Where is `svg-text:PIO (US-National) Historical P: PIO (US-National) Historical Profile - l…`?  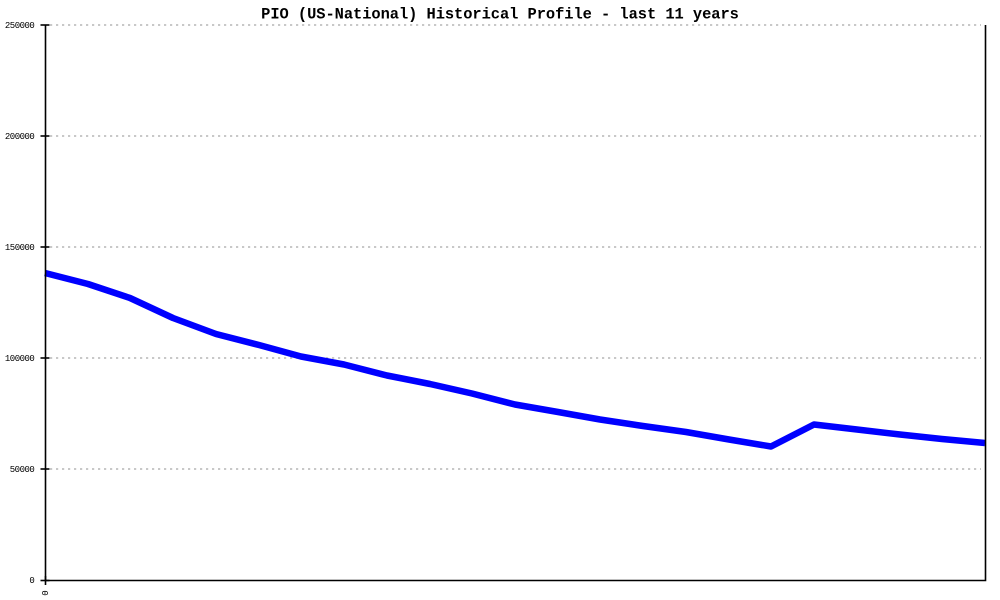
svg-text:PIO (US-National) Historical P: PIO (US-National) Historical Profile - l… is located at coordinates (500, 15).